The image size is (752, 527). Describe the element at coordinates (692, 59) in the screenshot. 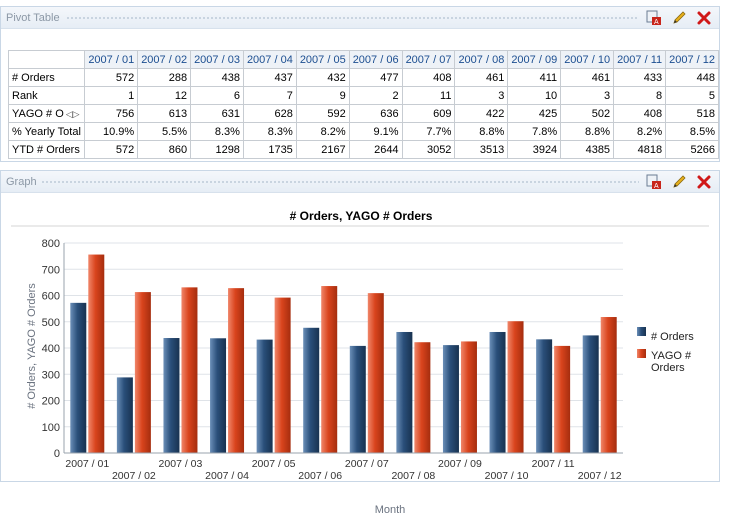

I see `column-header: 2007 / 12` at that location.